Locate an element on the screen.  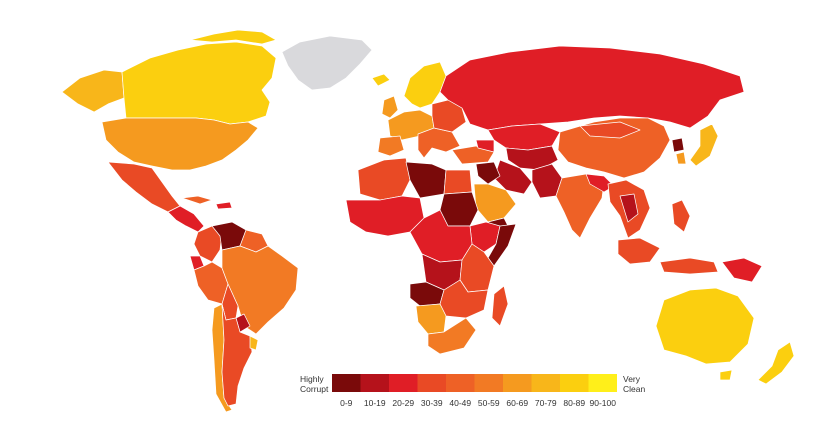
region-north-africa-west is located at coordinates (384, 179).